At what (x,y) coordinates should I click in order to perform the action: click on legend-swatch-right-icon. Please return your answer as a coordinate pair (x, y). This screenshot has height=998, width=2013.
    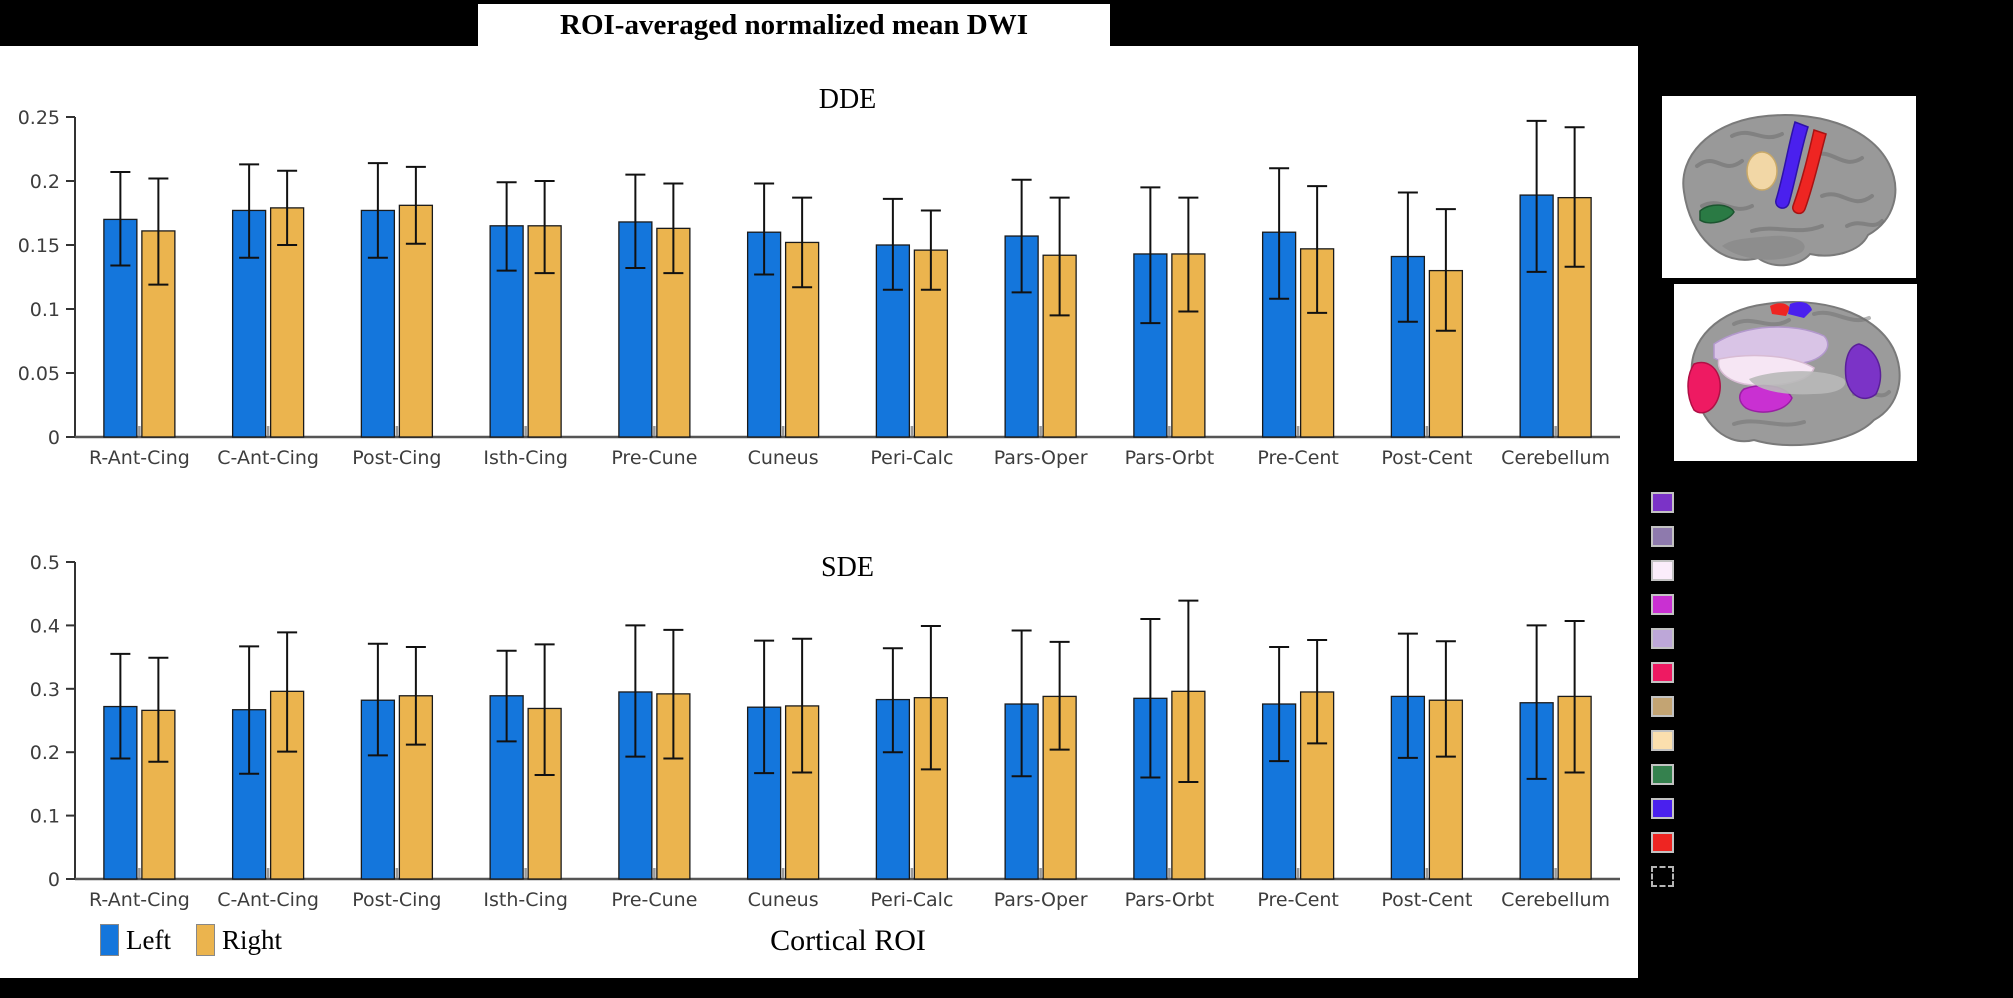
    Looking at the image, I should click on (205, 940).